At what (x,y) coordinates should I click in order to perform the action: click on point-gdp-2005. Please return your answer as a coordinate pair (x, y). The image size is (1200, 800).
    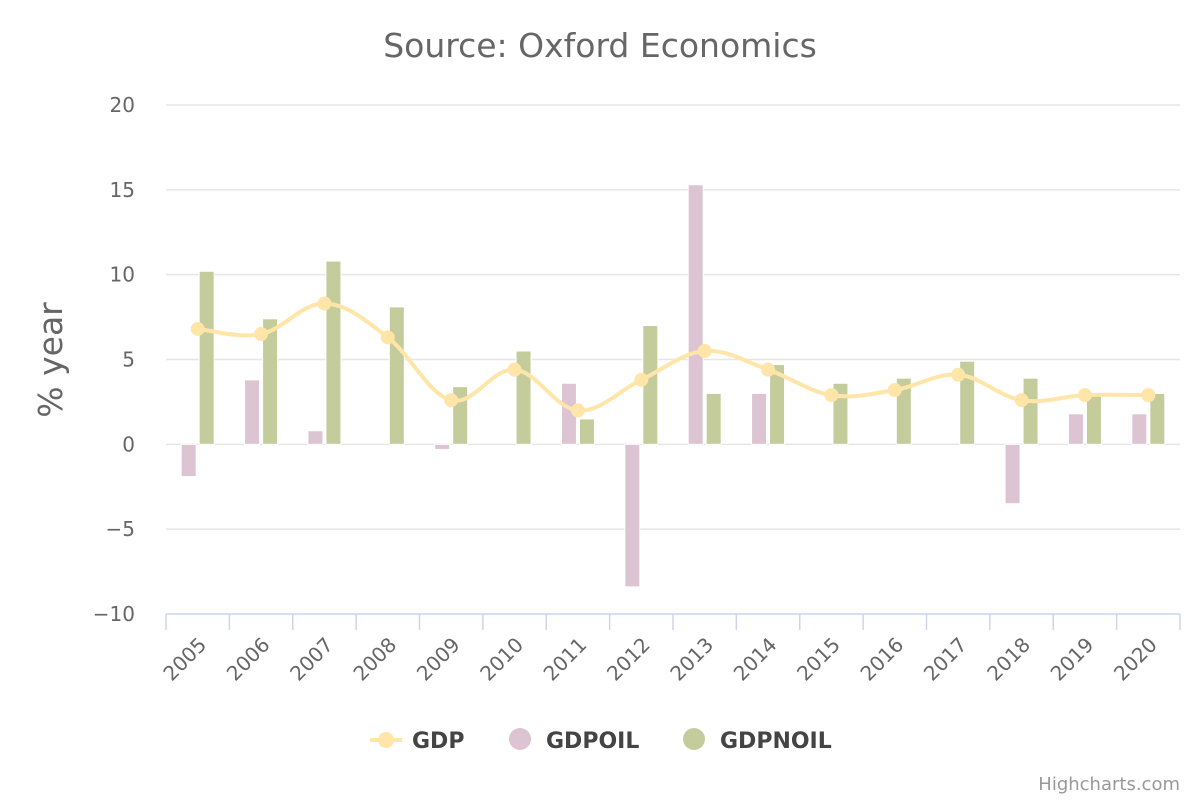
    Looking at the image, I should click on (197, 328).